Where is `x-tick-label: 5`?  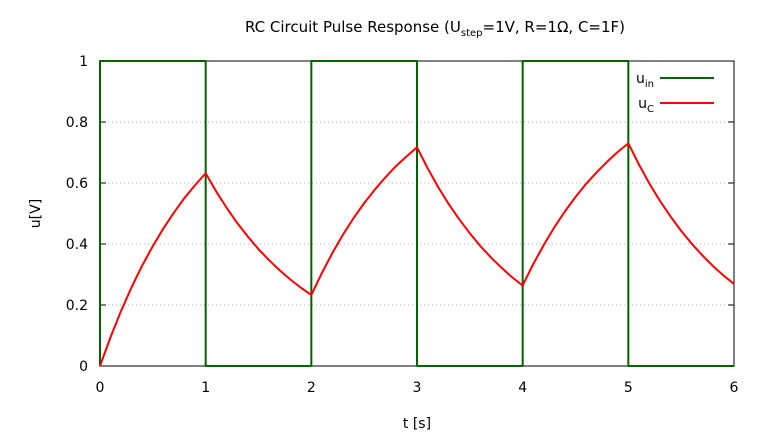 x-tick-label: 5 is located at coordinates (628, 388).